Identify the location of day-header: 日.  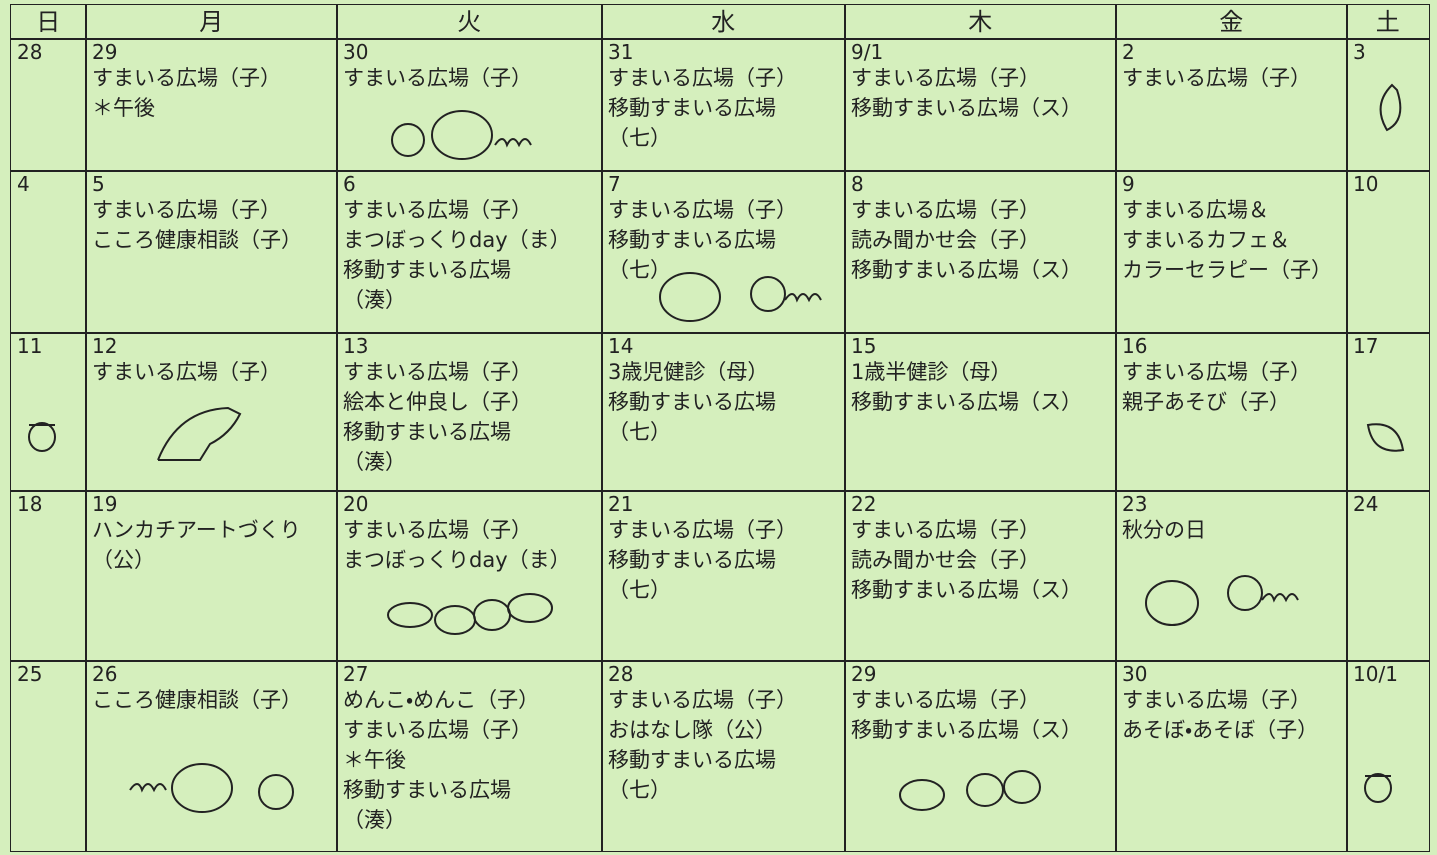
(48, 22).